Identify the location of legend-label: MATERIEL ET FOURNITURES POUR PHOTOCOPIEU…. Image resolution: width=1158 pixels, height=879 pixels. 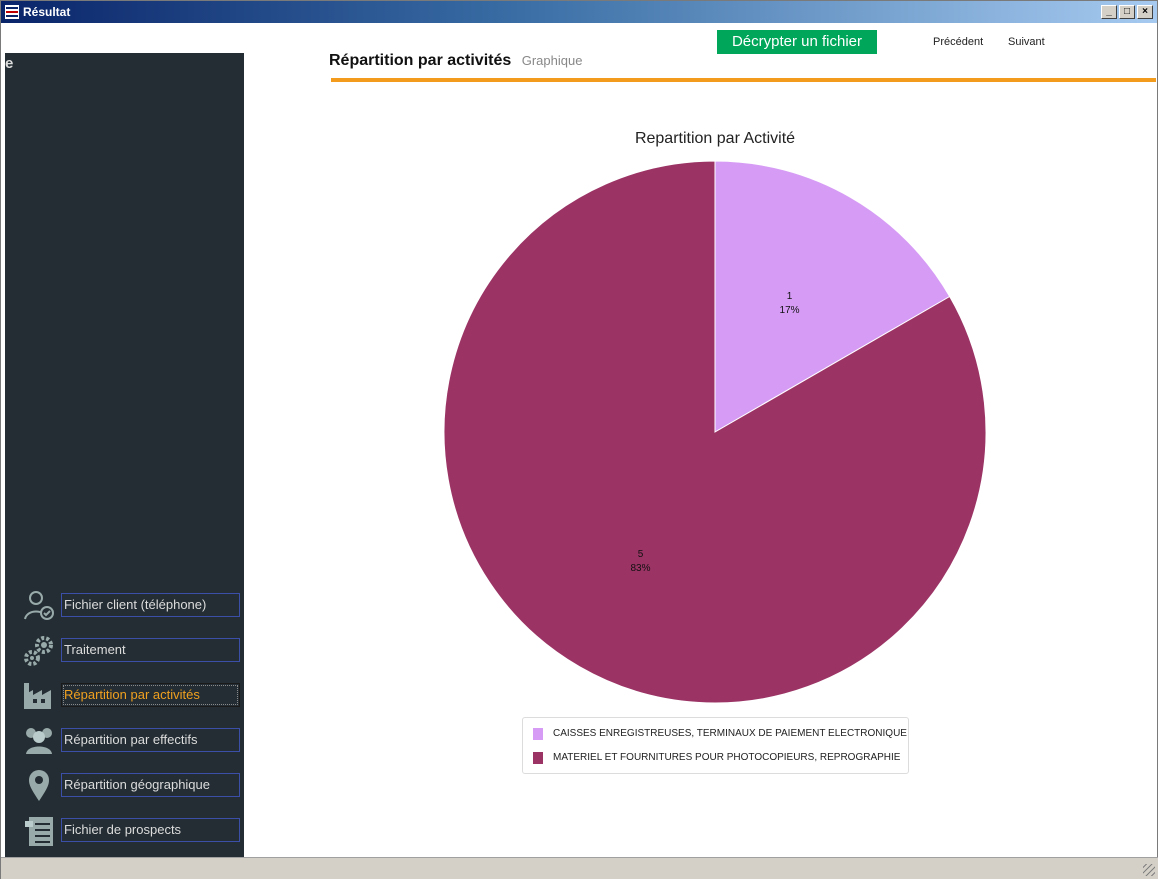
(727, 757).